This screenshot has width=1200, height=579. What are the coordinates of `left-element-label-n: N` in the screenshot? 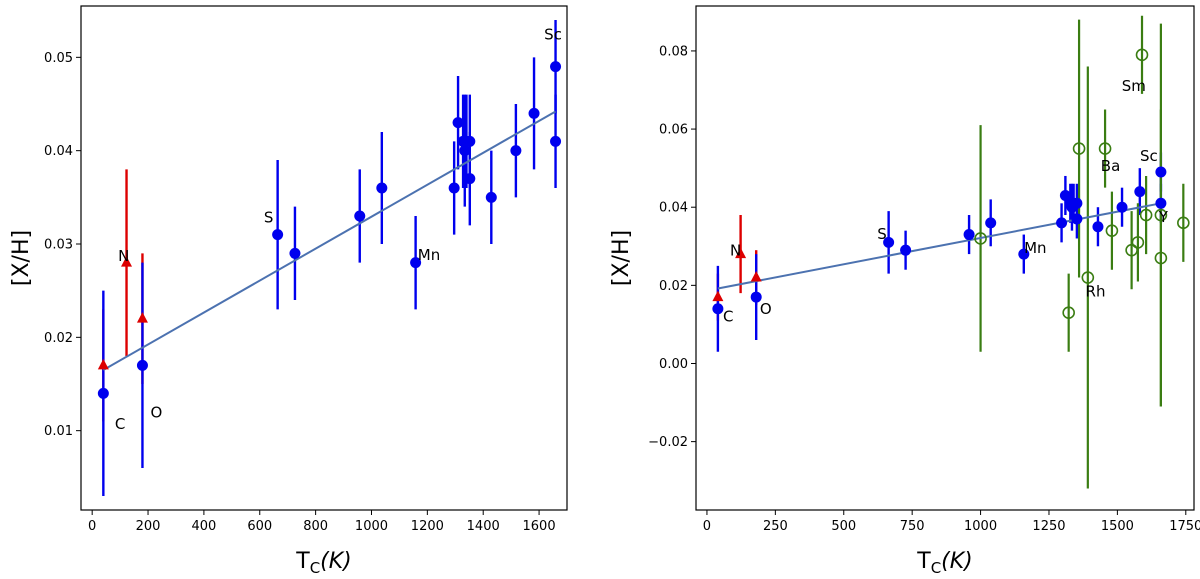 It's located at (123, 256).